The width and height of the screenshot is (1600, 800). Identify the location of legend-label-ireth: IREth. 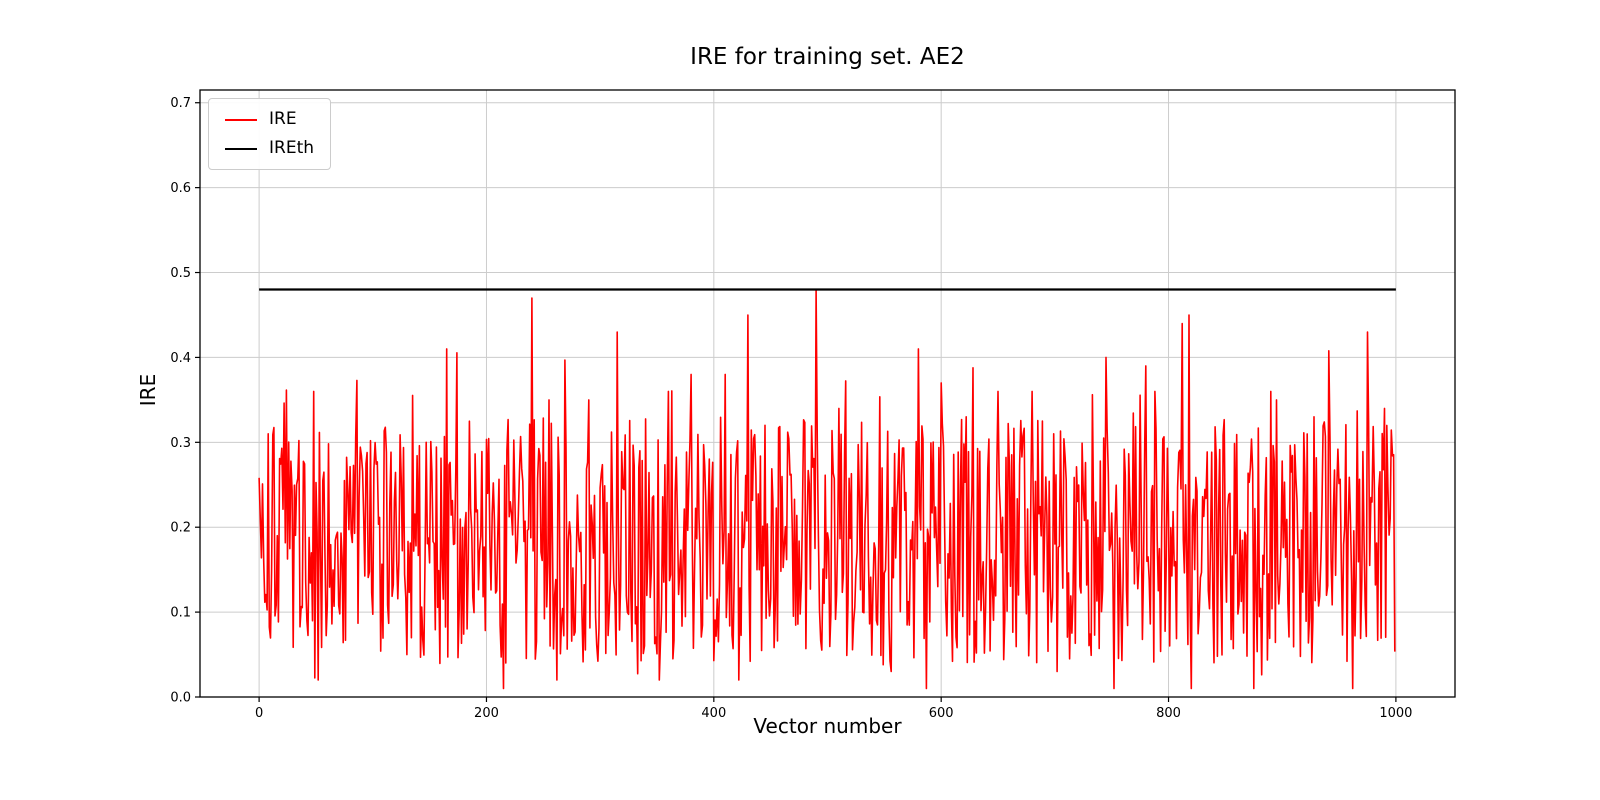
(292, 148).